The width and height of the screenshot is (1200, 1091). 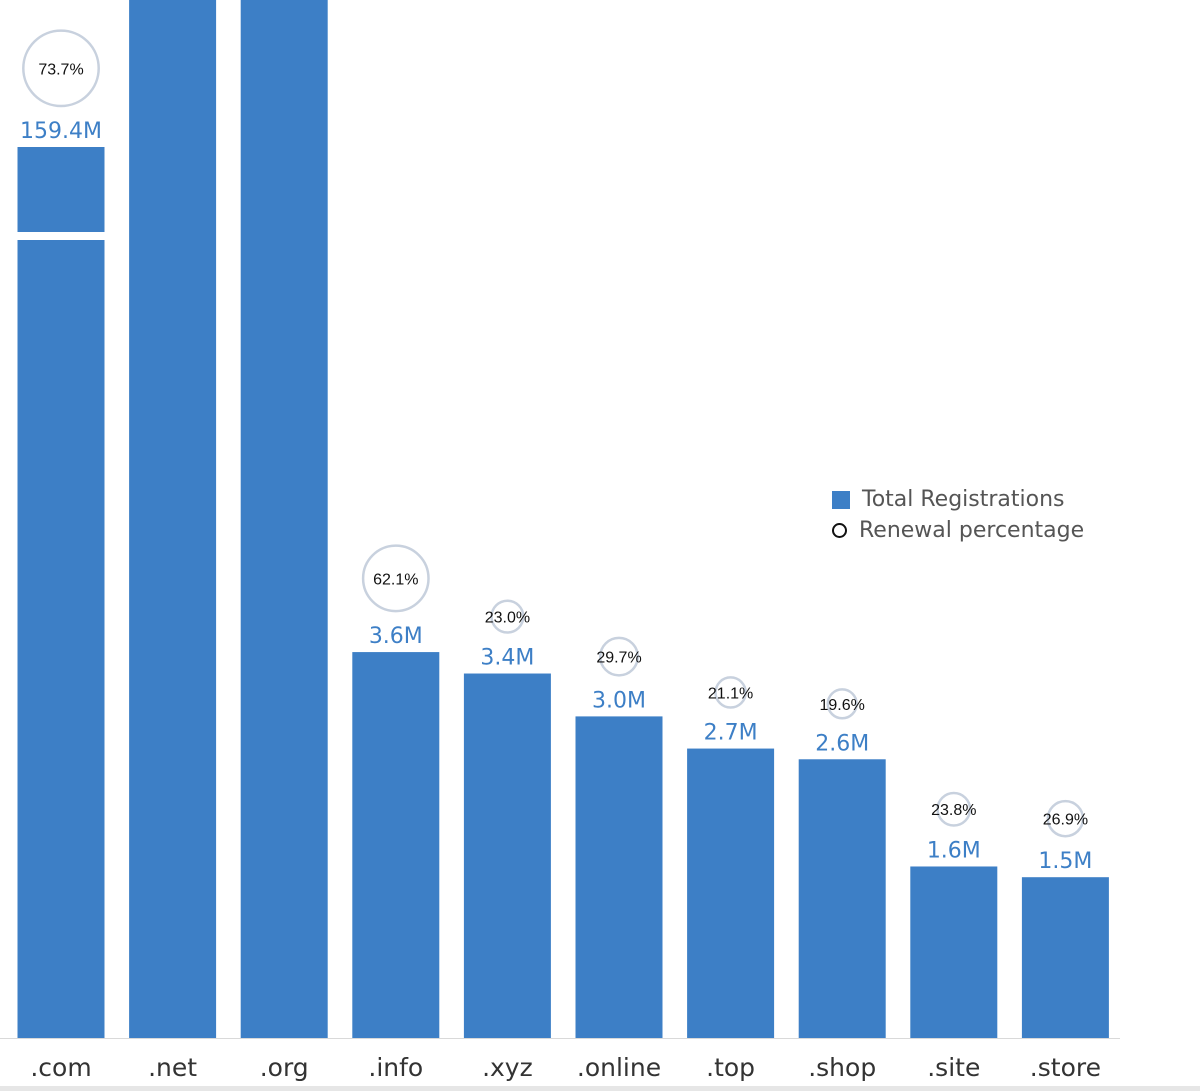 I want to click on legend-item-total-registrations: Total Registrations, so click(x=958, y=499).